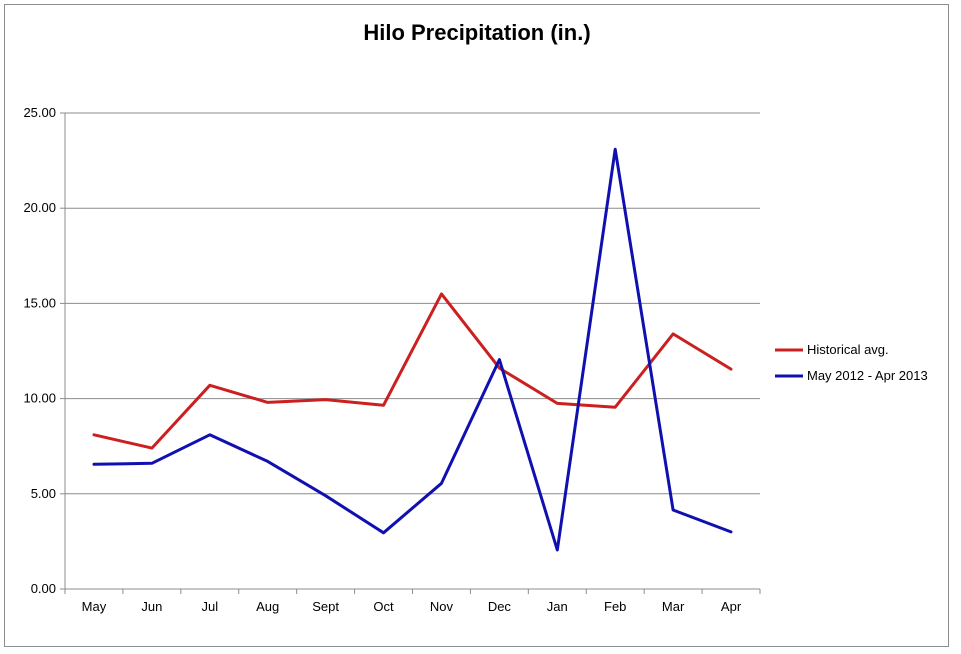  Describe the element at coordinates (851, 362) in the screenshot. I see `legend: Historical avg. May 2012 - Apr 2013` at that location.